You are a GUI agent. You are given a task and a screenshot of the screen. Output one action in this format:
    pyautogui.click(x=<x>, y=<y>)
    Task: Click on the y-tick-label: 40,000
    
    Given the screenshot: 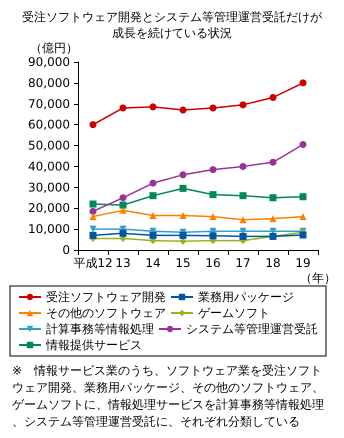 What is the action you would take?
    pyautogui.click(x=49, y=166)
    